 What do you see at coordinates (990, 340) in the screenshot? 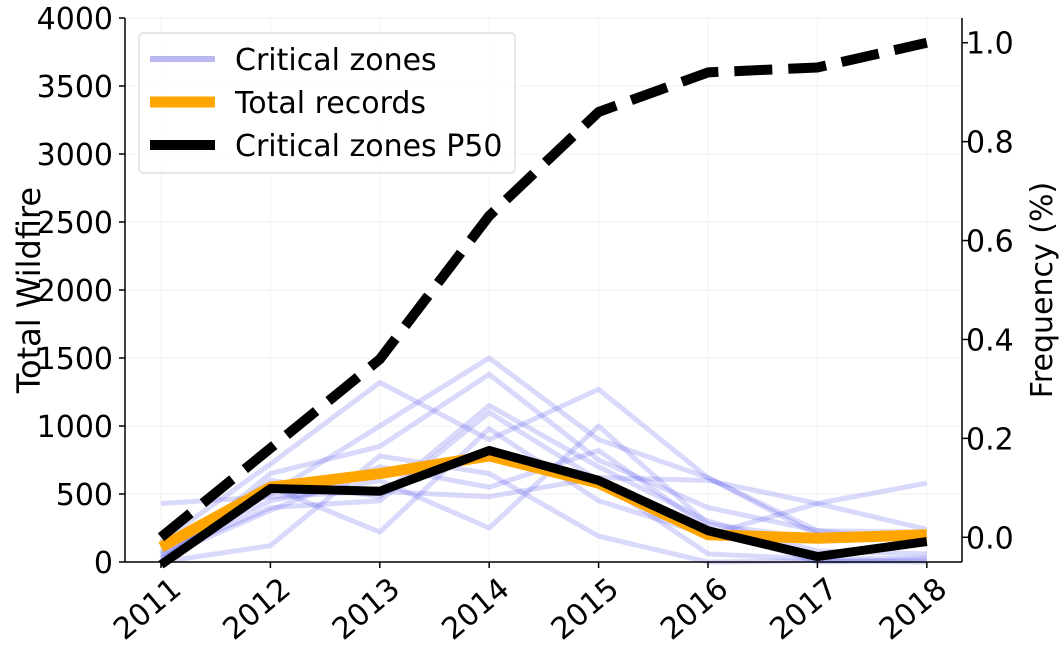
I see `y2-tick-label: 0.4` at bounding box center [990, 340].